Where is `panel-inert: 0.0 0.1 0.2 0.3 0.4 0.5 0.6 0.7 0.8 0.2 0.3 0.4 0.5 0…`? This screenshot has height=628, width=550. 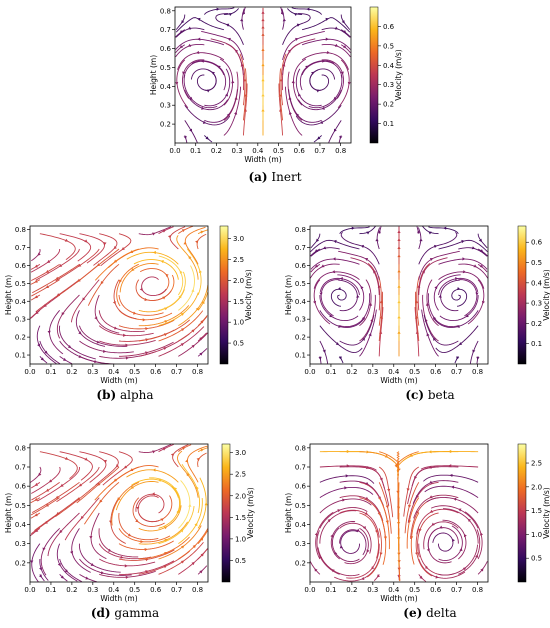 panel-inert: 0.0 0.1 0.2 0.3 0.4 0.5 0.6 0.7 0.8 0.2 0.3 0.4 0.5 0… is located at coordinates (276, 84).